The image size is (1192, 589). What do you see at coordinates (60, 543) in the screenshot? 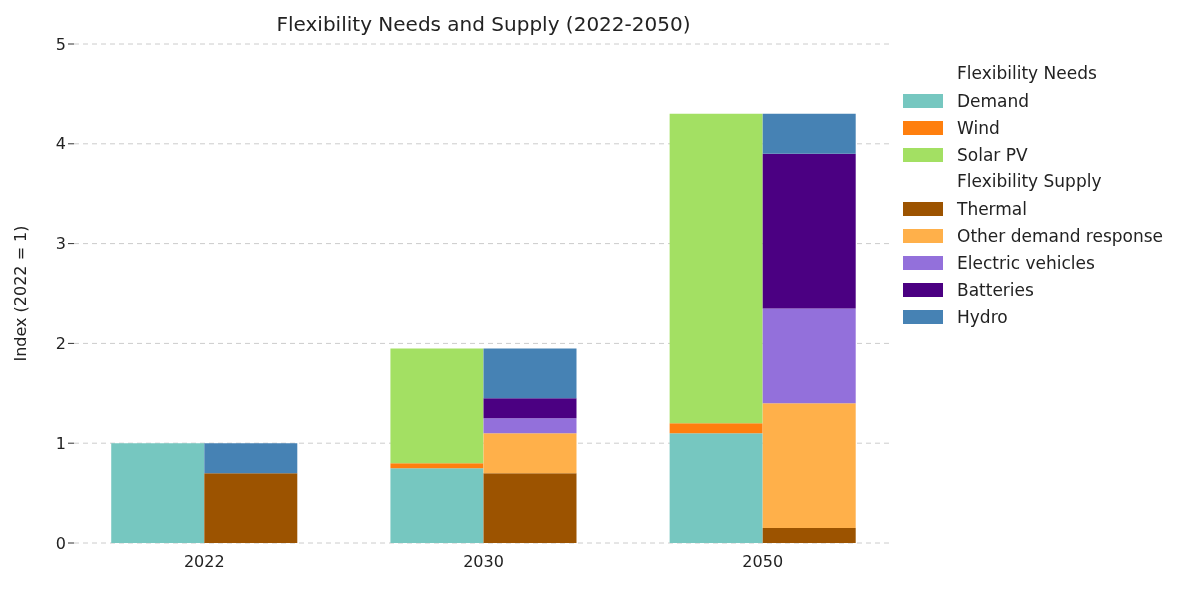
I see `y-tick-label: 0` at bounding box center [60, 543].